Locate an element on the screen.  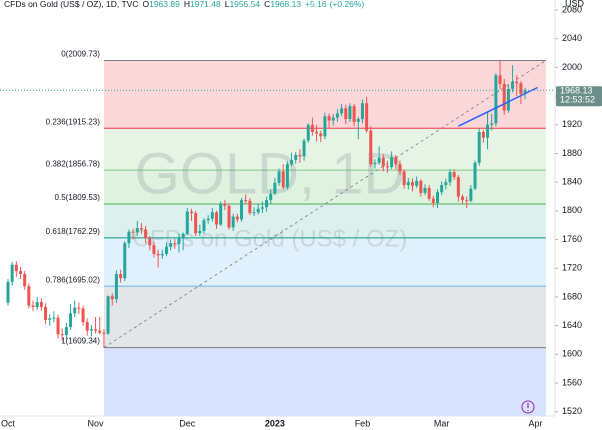
header-symbol: CFDs on Gold (US$ / OZ), 1D, TVC is located at coordinates (71, 4).